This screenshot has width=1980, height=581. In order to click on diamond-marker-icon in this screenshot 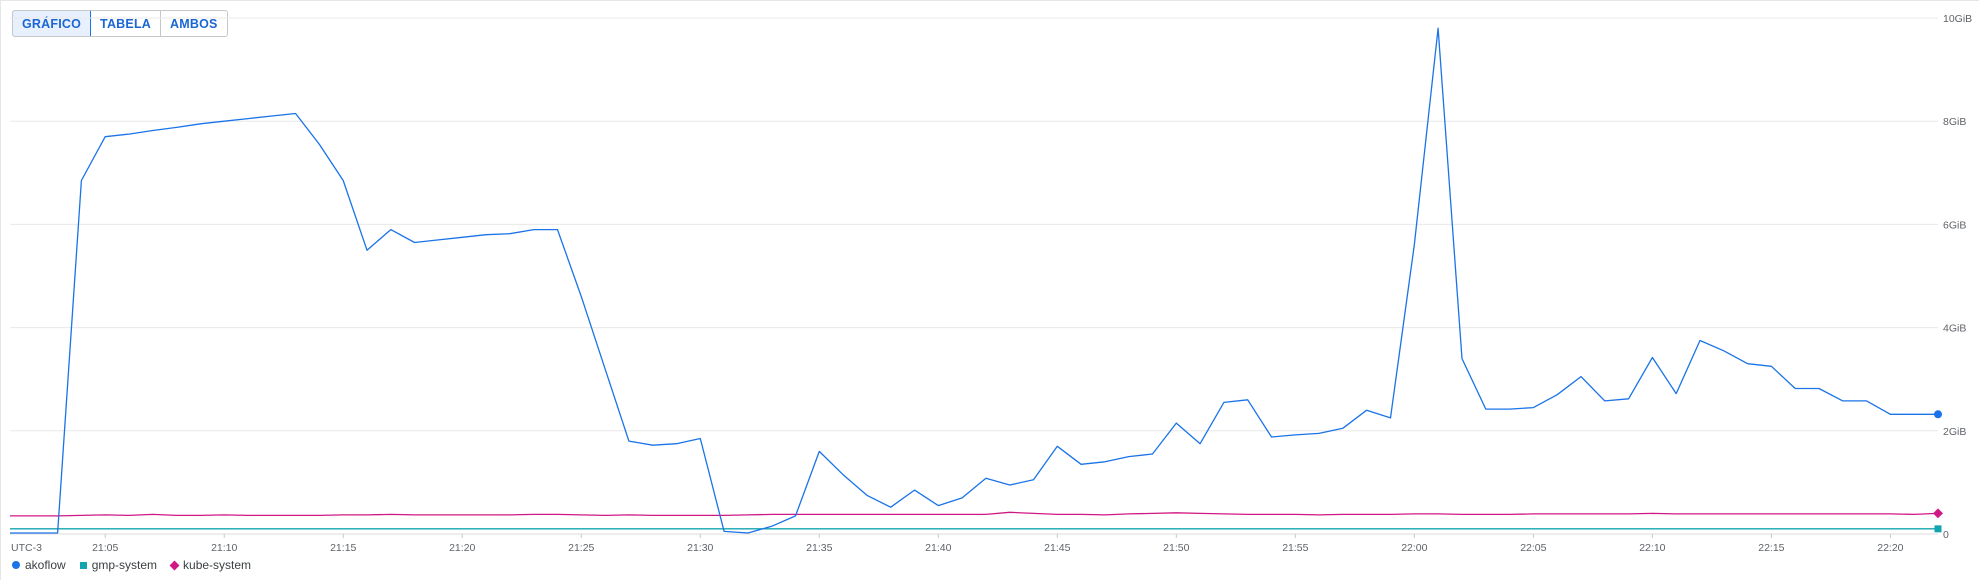, I will do `click(174, 565)`.